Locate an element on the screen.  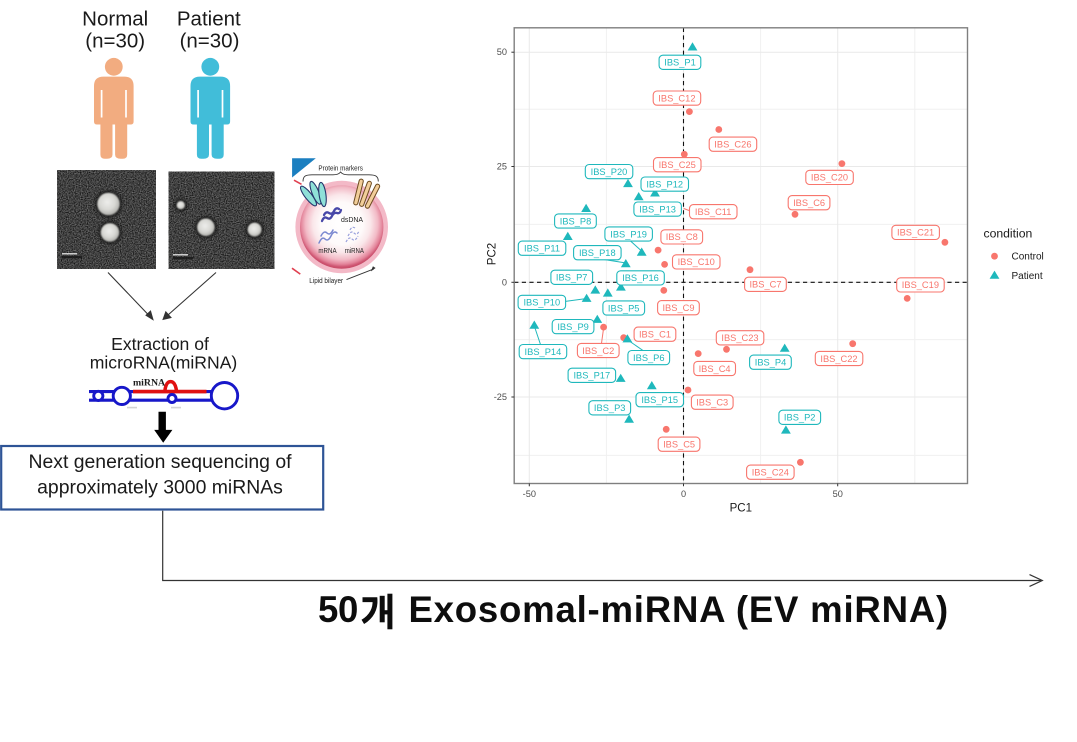
svg-text: IBS_P20 is located at coordinates (609, 172).